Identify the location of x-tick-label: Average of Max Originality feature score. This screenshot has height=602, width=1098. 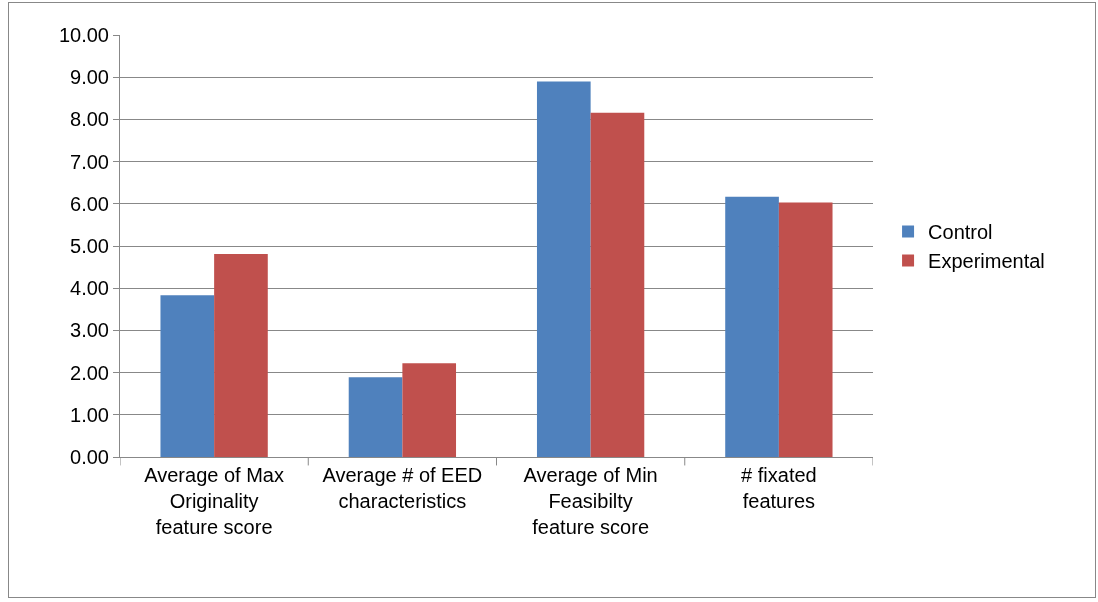
(214, 501).